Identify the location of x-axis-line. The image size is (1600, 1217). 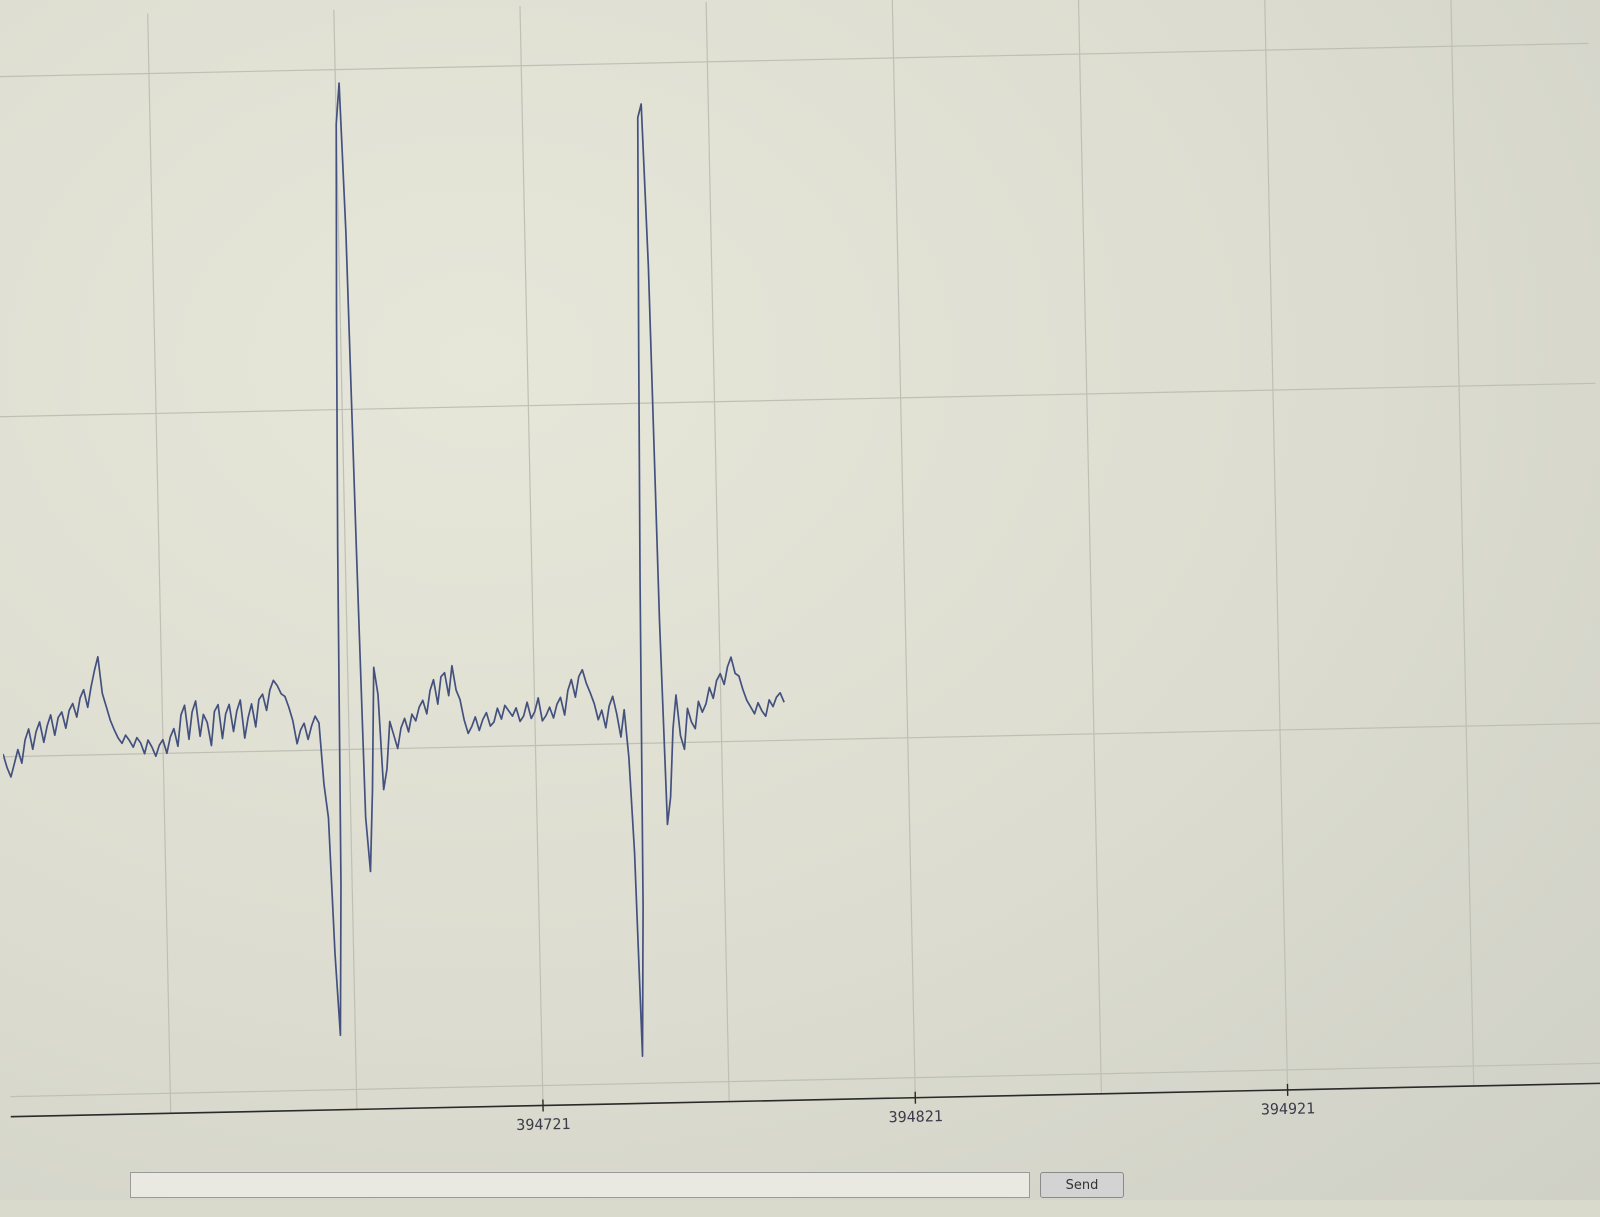
(805, 1100).